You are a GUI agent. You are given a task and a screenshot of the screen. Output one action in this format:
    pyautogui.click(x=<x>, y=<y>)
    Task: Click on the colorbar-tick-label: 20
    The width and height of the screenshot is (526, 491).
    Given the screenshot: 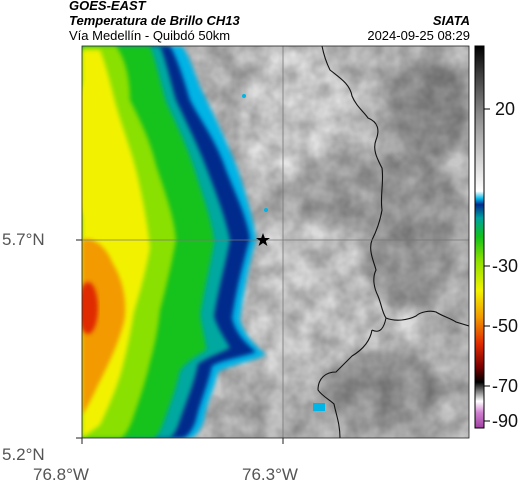 What is the action you would take?
    pyautogui.click(x=505, y=109)
    